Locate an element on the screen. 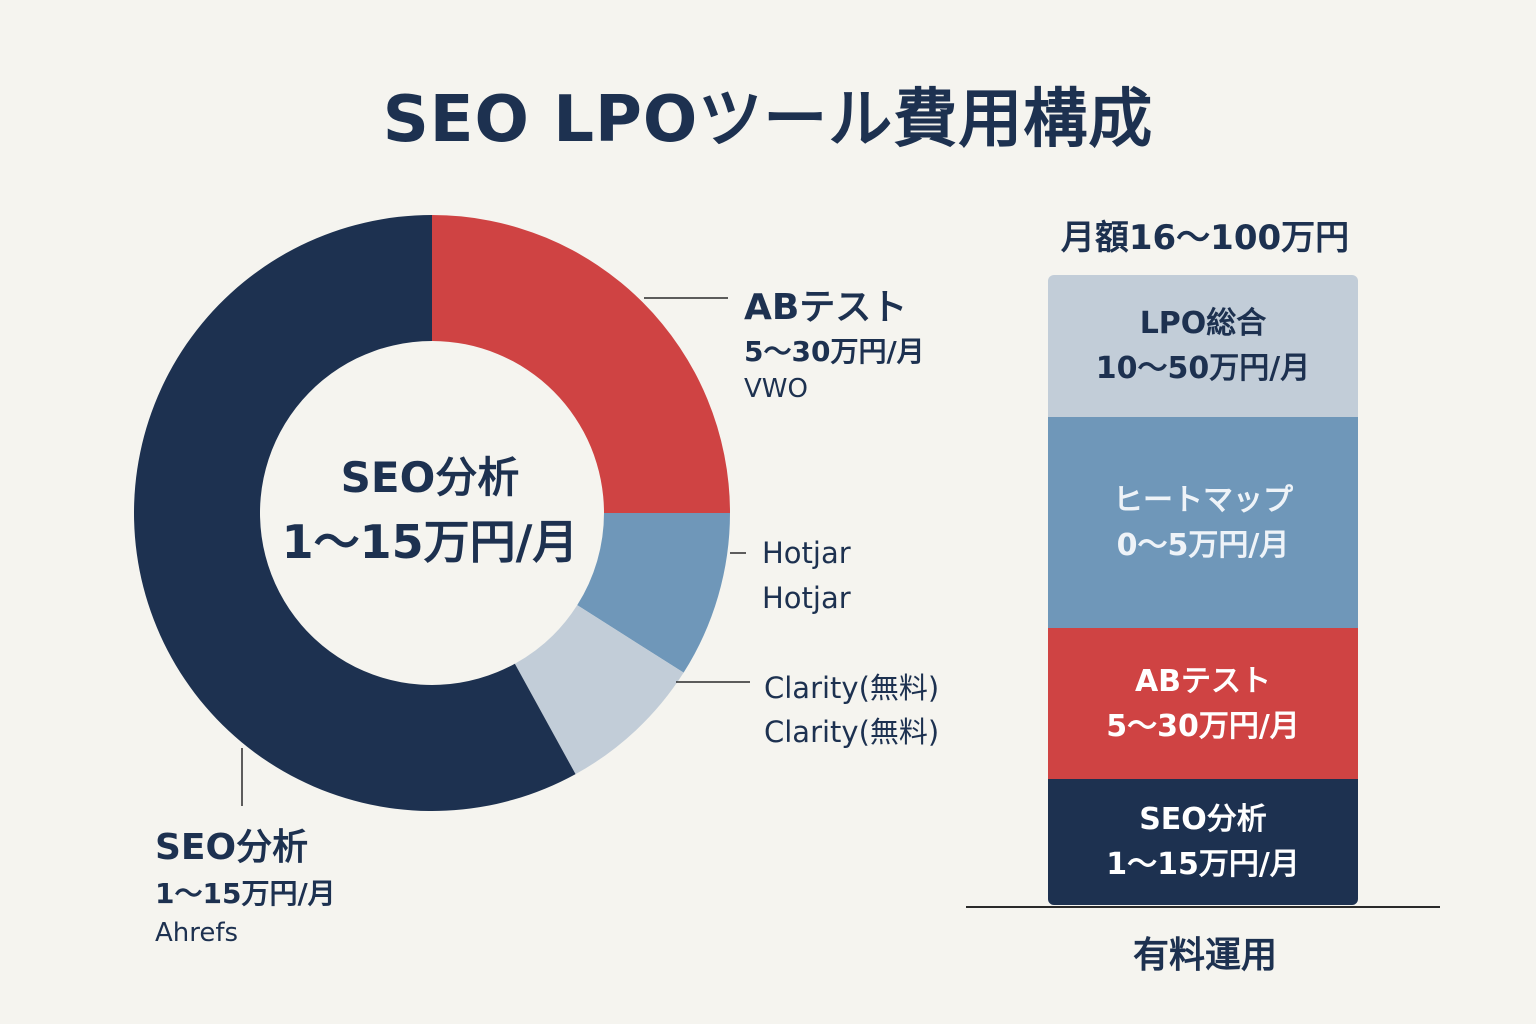 Image resolution: width=1536 pixels, height=1024 pixels. label-hotjar-tool: Hotjar is located at coordinates (806, 598).